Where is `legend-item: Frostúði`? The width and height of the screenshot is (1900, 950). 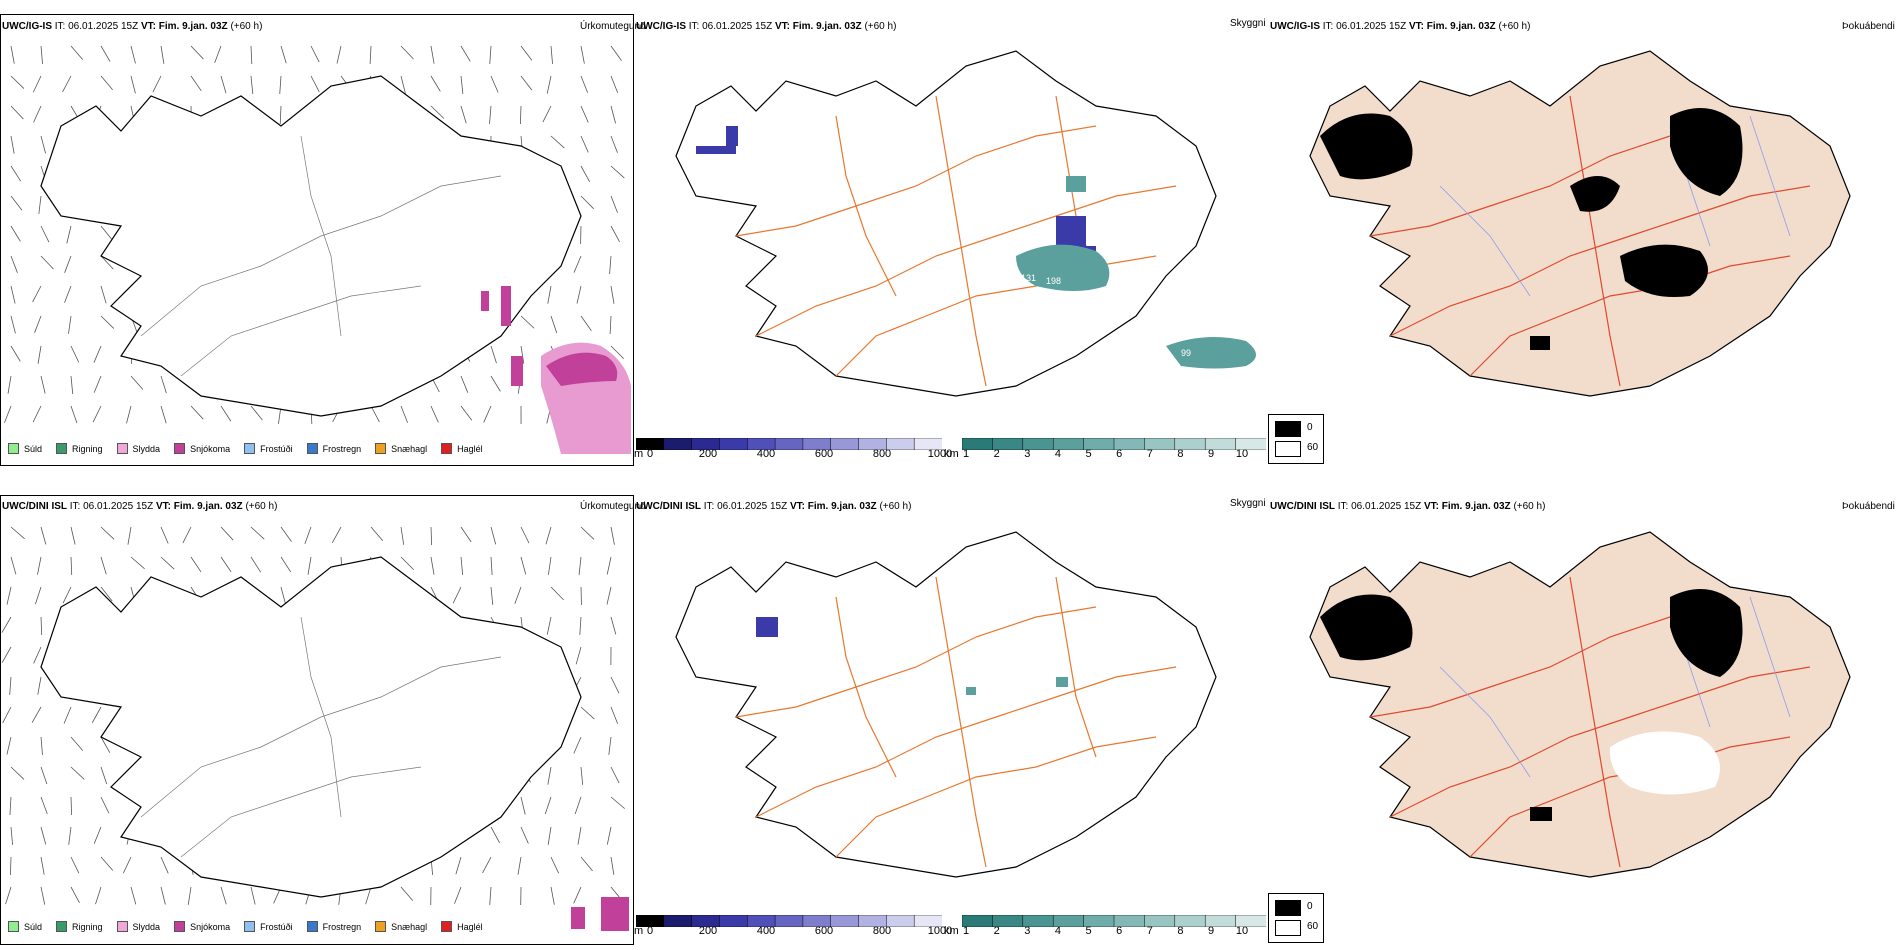 legend-item: Frostúði is located at coordinates (268, 926).